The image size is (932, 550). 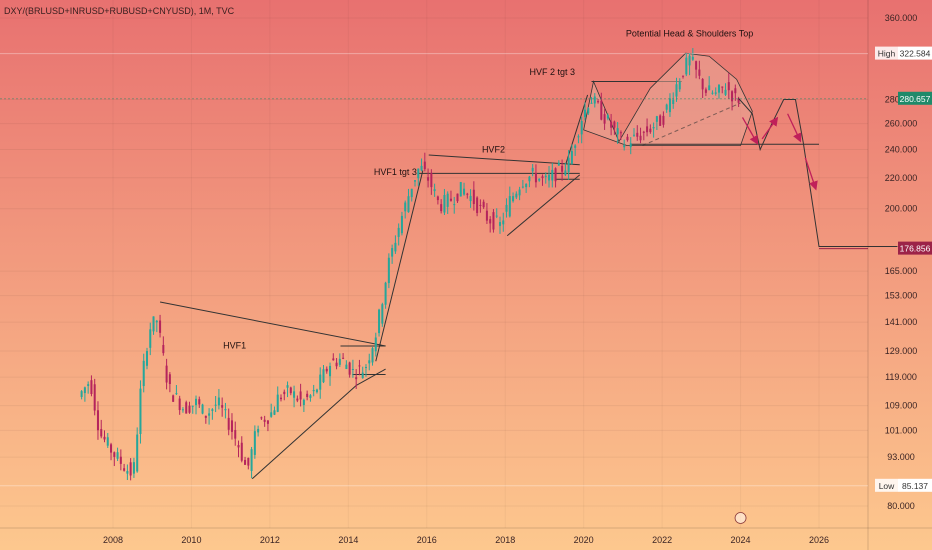 I want to click on x-tick-label: 2016, so click(x=427, y=540).